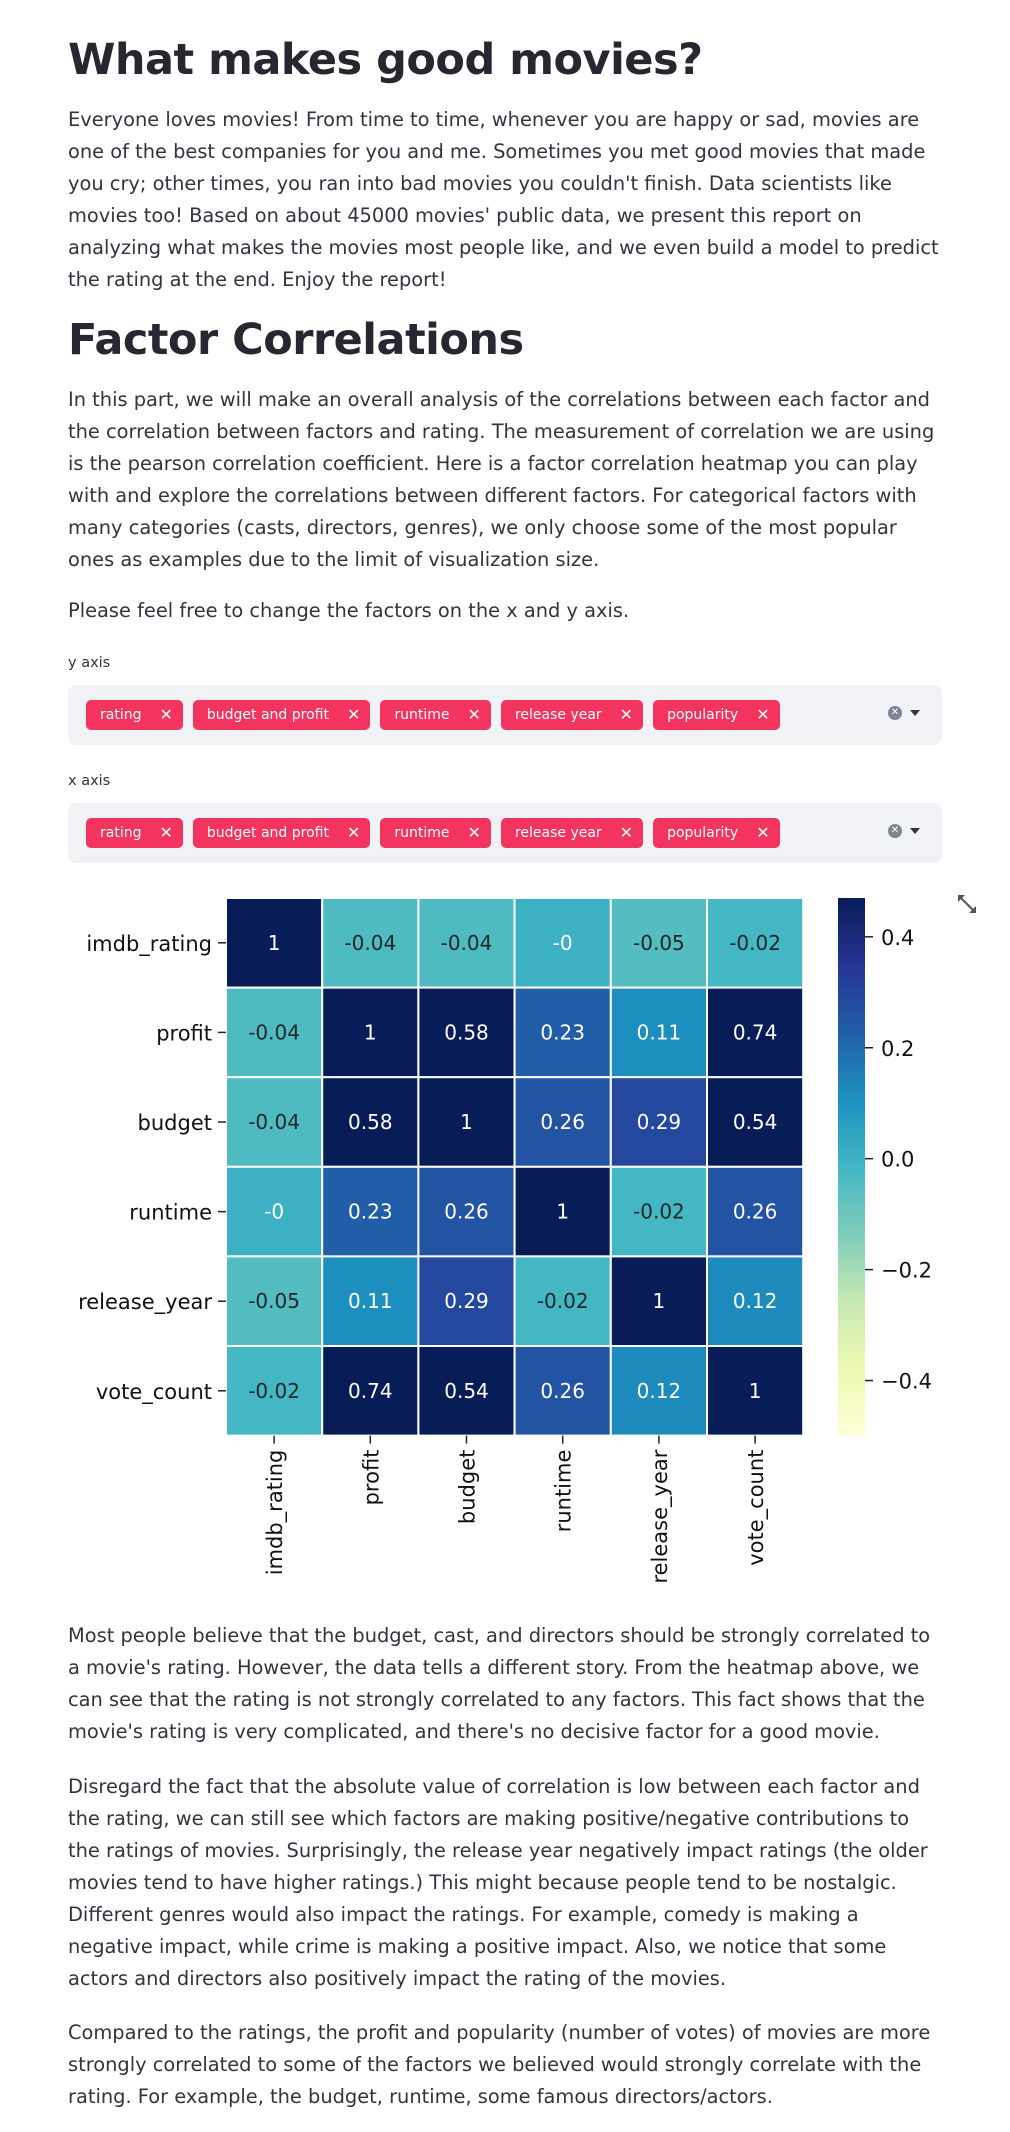 This screenshot has width=1010, height=2132. Describe the element at coordinates (703, 833) in the screenshot. I see `tag-label: popularity` at that location.